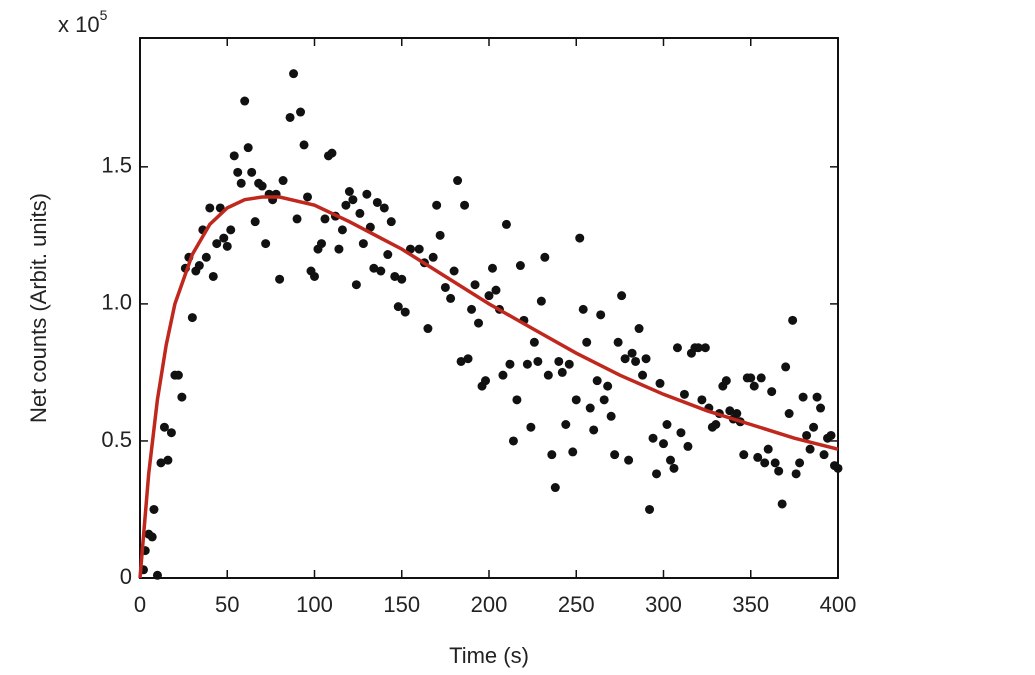 This screenshot has width=1035, height=675. I want to click on x-tick-label: 50, so click(227, 604).